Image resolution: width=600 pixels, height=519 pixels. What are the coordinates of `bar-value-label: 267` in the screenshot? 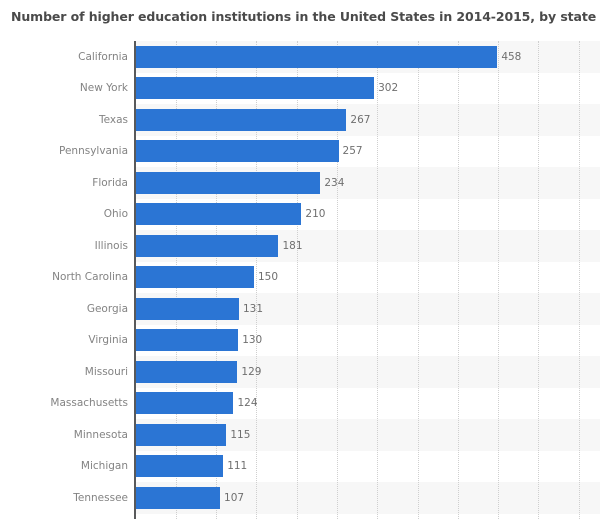 It's located at (360, 119).